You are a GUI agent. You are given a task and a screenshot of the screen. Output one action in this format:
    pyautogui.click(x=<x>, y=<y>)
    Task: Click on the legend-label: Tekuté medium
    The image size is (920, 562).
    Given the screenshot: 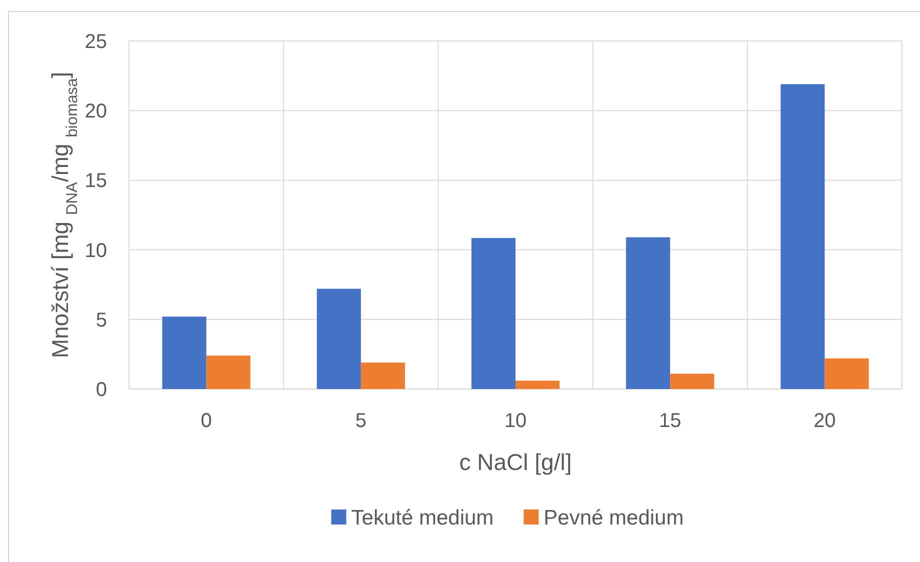 What is the action you would take?
    pyautogui.click(x=422, y=518)
    